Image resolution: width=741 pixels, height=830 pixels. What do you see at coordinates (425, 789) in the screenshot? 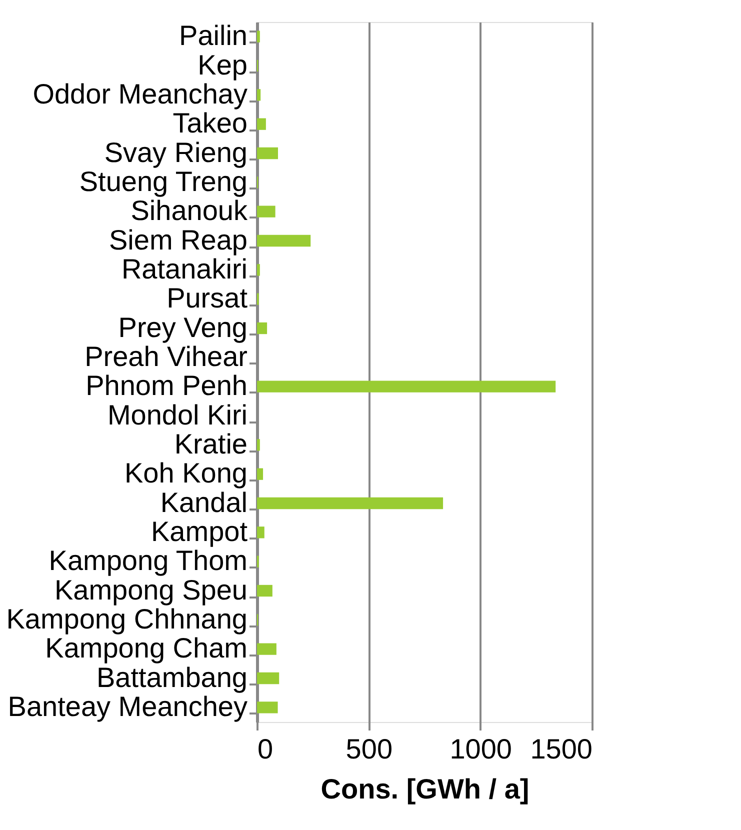
I see `x-axis-title: Cons. [GWh / a]` at bounding box center [425, 789].